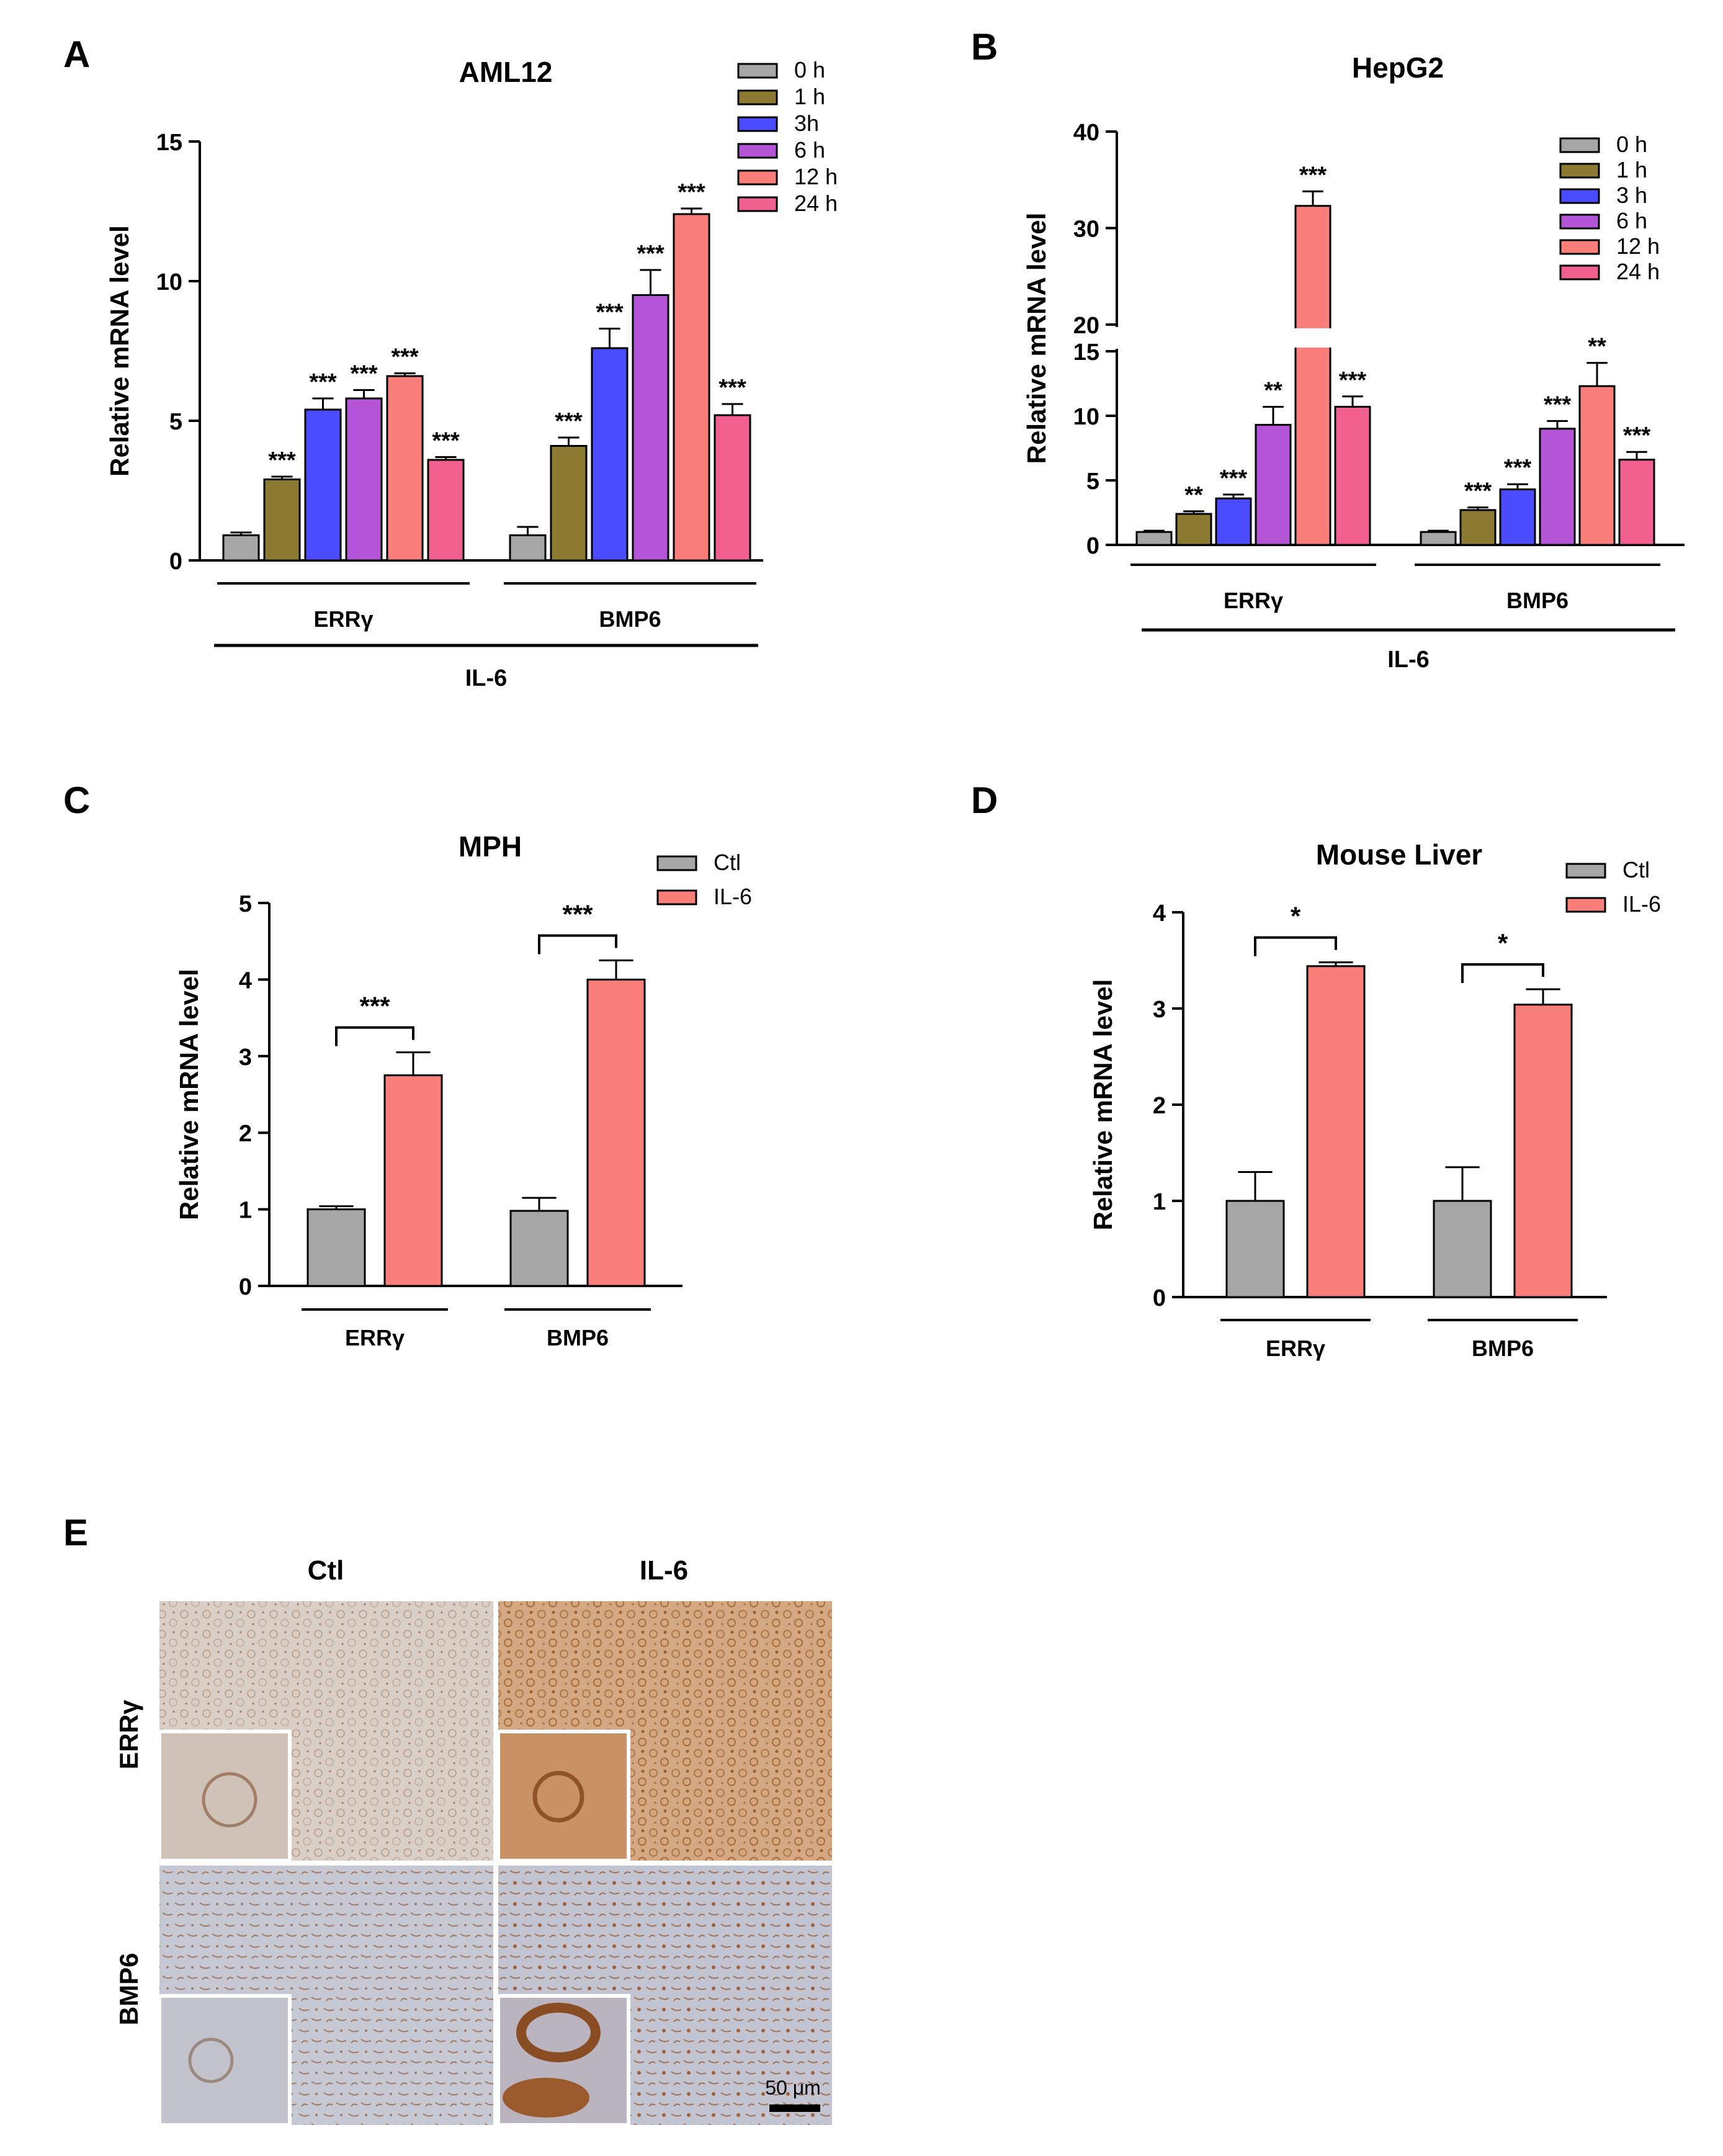 This screenshot has height=2156, width=1723. What do you see at coordinates (1086, 230) in the screenshot?
I see `y-tick-label: 30` at bounding box center [1086, 230].